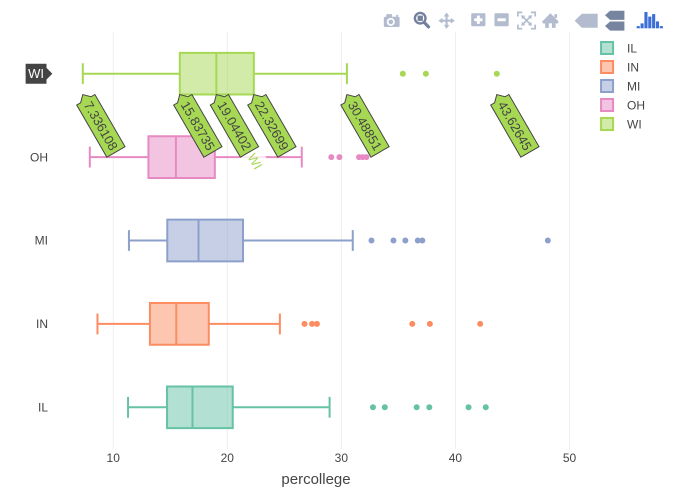  Describe the element at coordinates (315, 479) in the screenshot. I see `svg-text: percollege` at that location.